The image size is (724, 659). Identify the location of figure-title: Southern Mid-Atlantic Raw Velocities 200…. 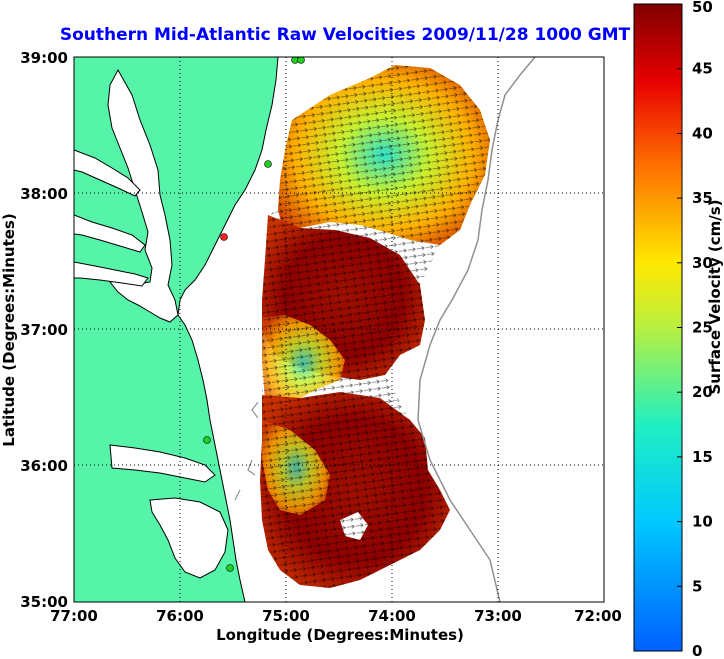
(345, 35).